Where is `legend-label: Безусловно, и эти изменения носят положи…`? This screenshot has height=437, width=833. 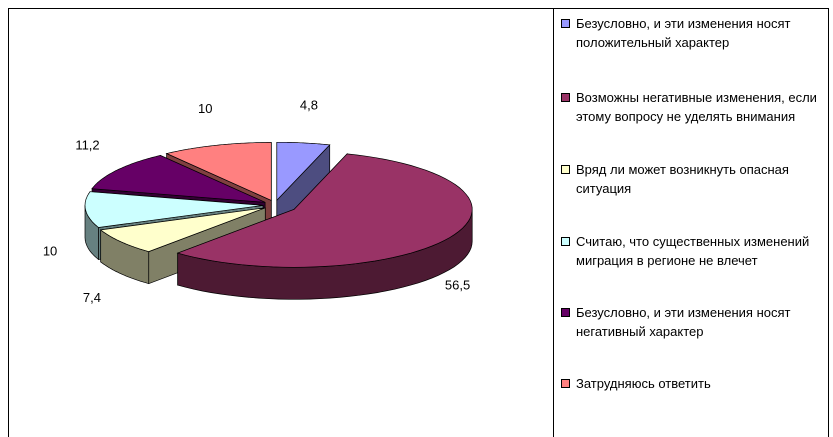 legend-label: Безусловно, и эти изменения носят положи… is located at coordinates (683, 33).